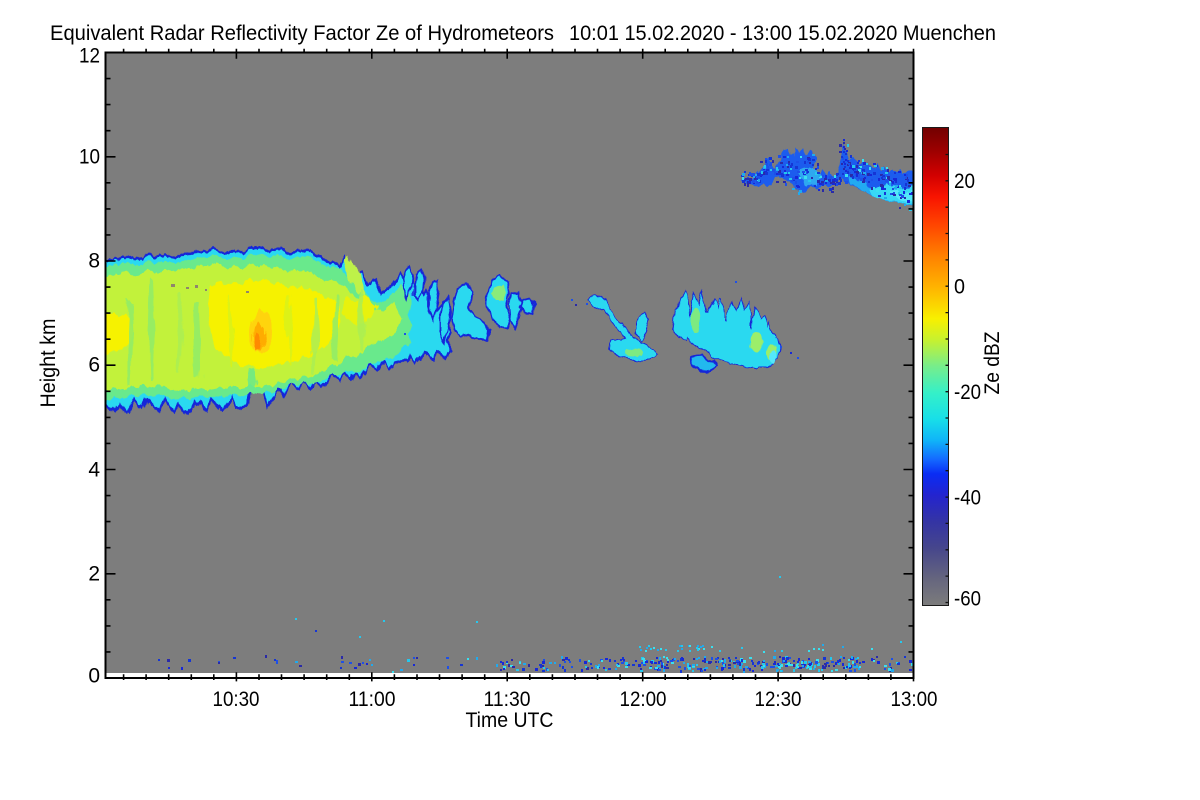 This screenshot has height=800, width=1200. Describe the element at coordinates (967, 392) in the screenshot. I see `svg-text: -20` at that location.